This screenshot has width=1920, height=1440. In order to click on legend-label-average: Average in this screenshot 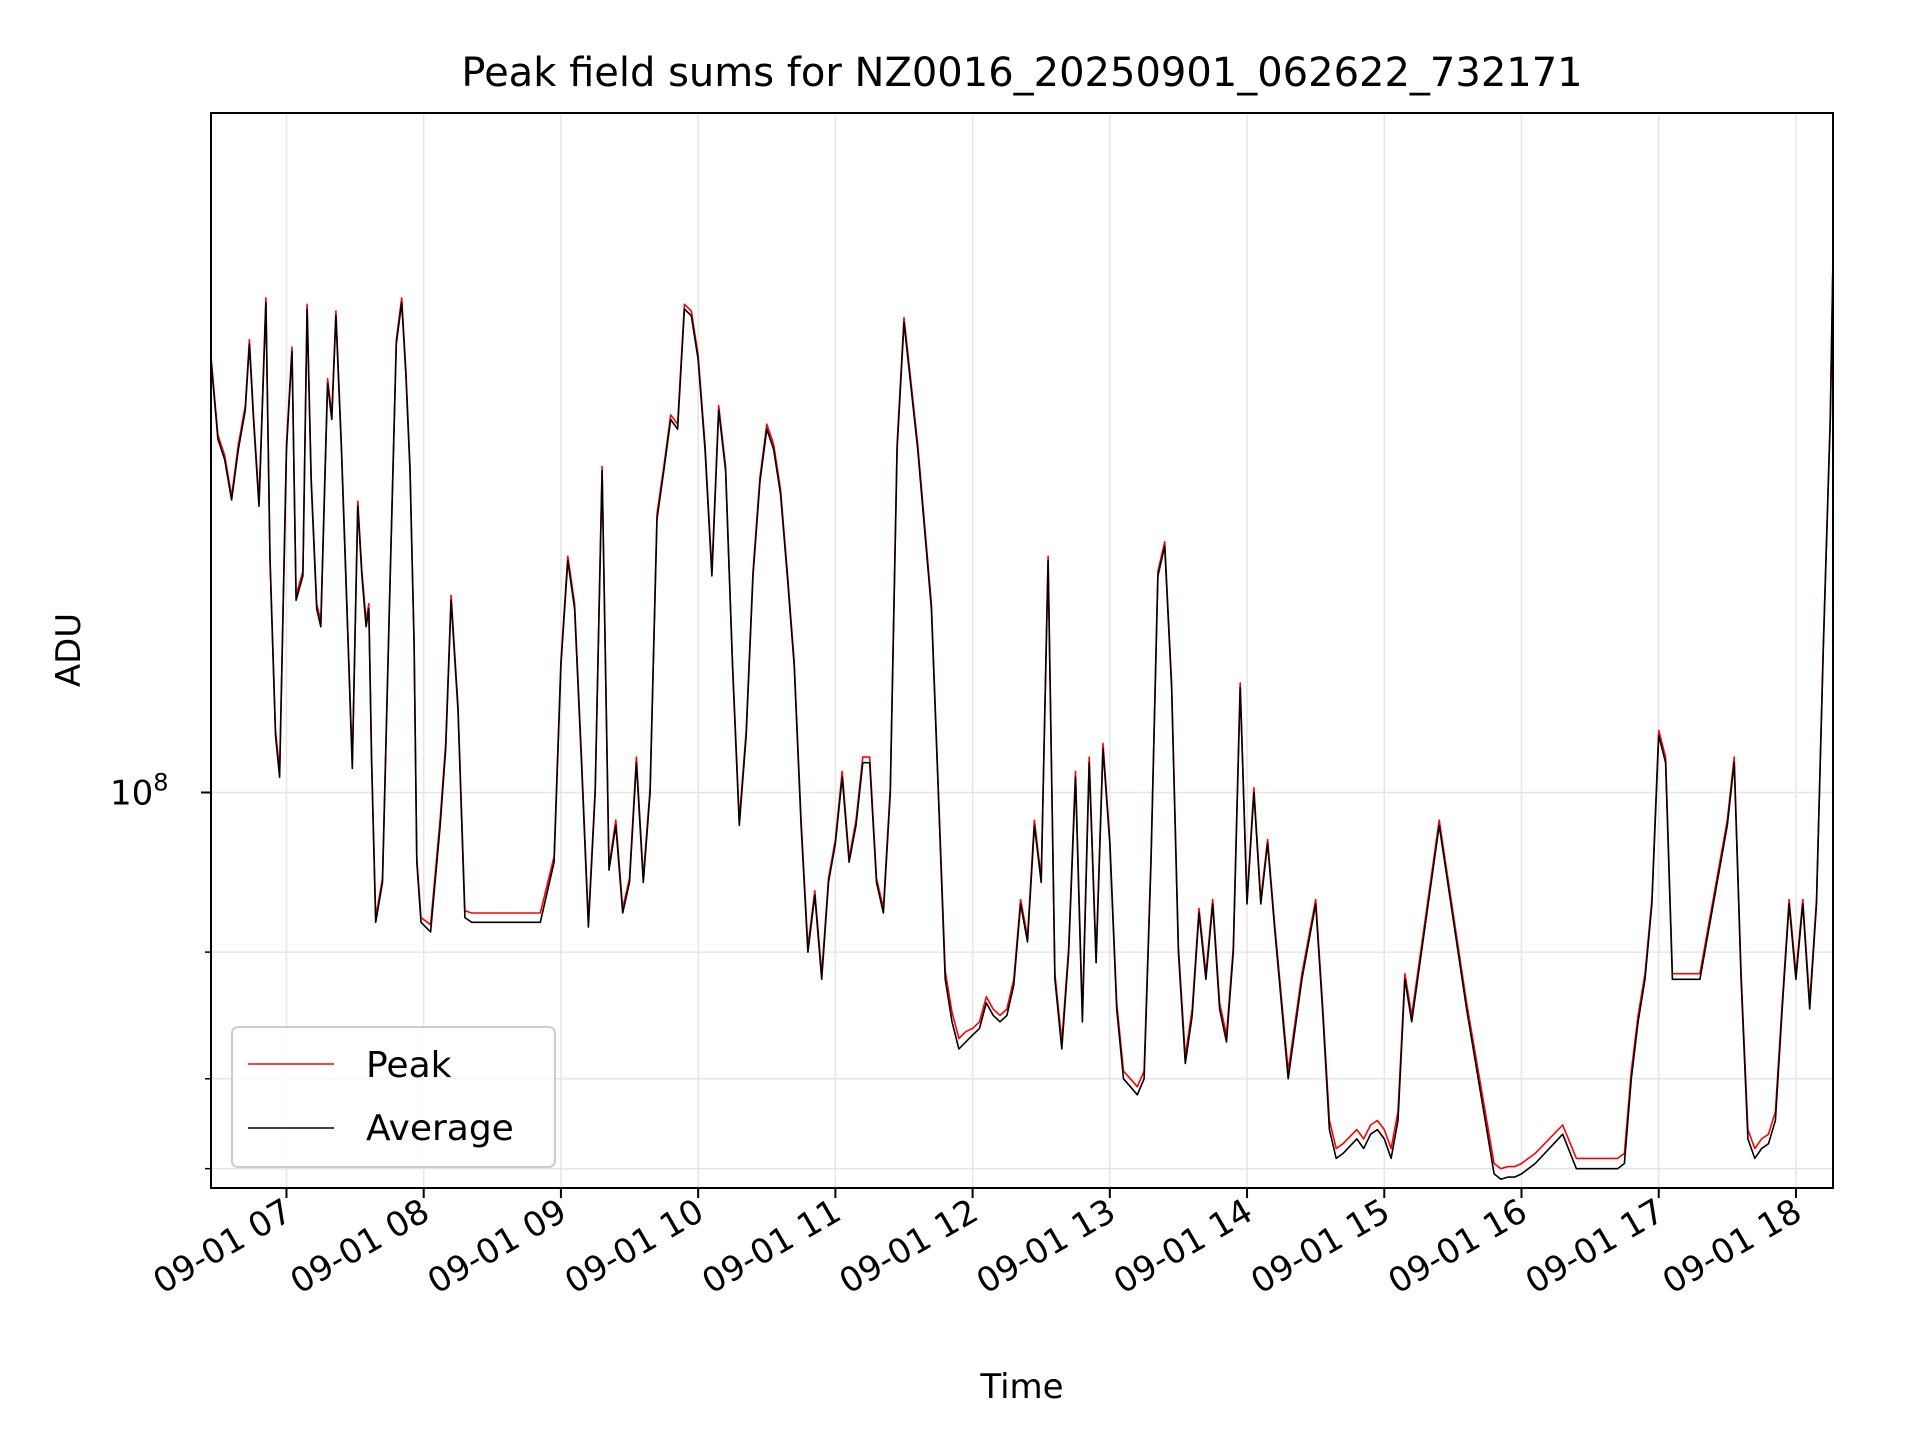, I will do `click(440, 1128)`.